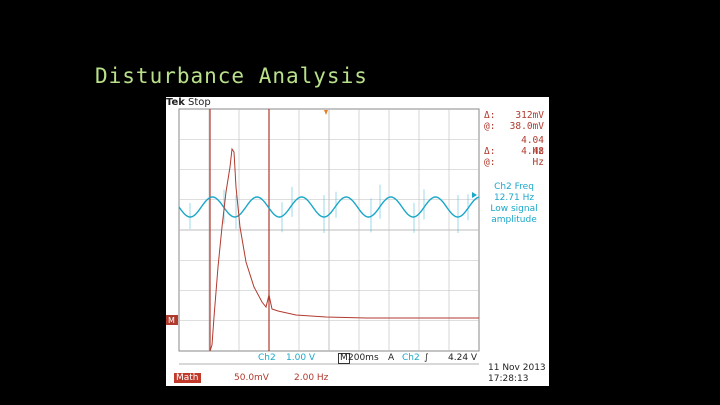 The height and width of the screenshot is (405, 720). Describe the element at coordinates (508, 379) in the screenshot. I see `capture-time: 17:28:13` at that location.